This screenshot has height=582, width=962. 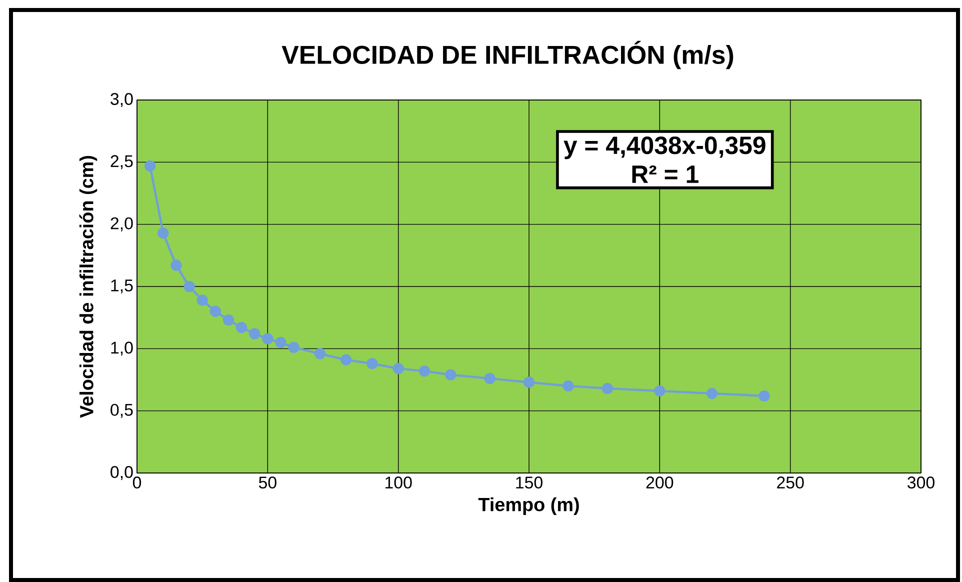 What do you see at coordinates (665, 148) in the screenshot?
I see `annotation: y = 4,4038x-0,359` at bounding box center [665, 148].